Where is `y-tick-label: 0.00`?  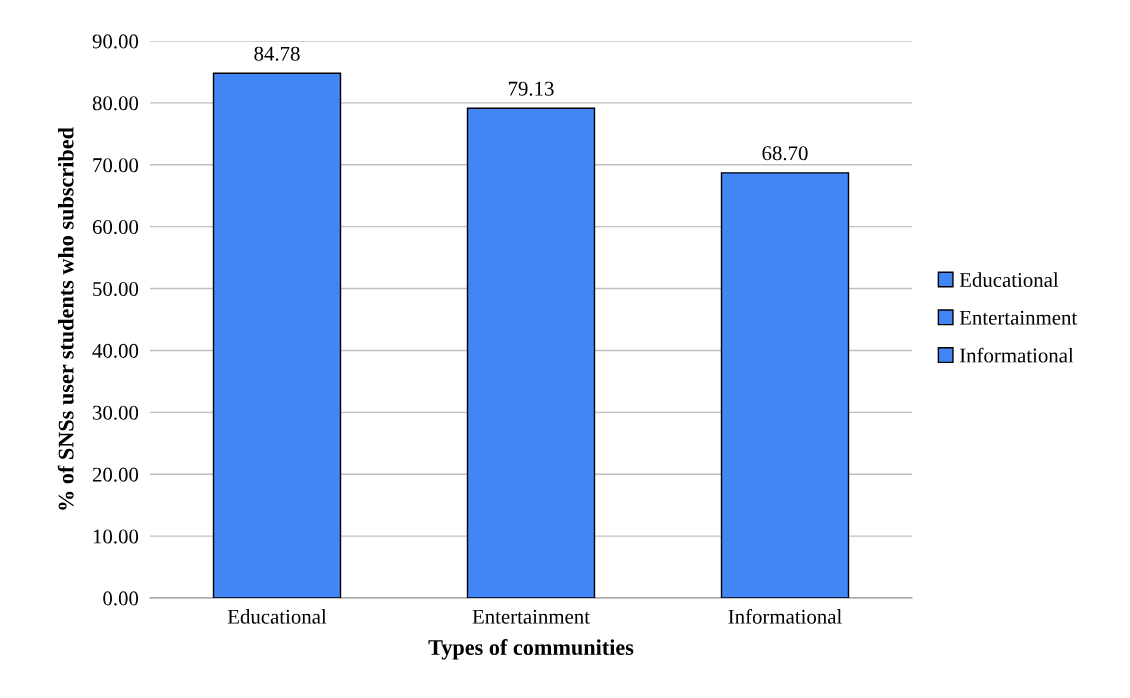
y-tick-label: 0.00 is located at coordinates (121, 598).